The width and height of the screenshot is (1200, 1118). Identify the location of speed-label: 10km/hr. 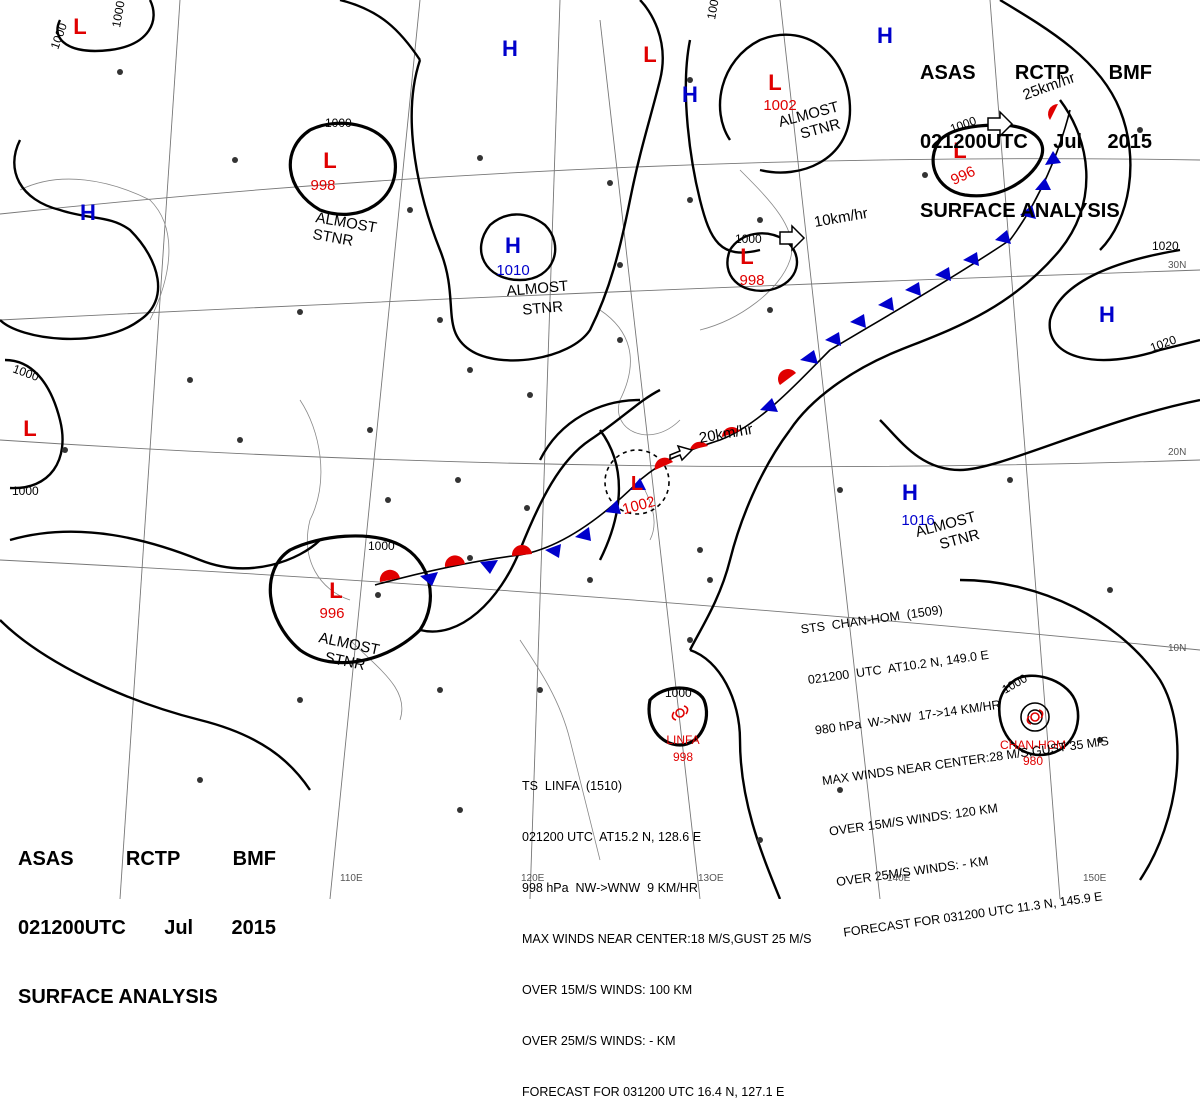
(841, 218).